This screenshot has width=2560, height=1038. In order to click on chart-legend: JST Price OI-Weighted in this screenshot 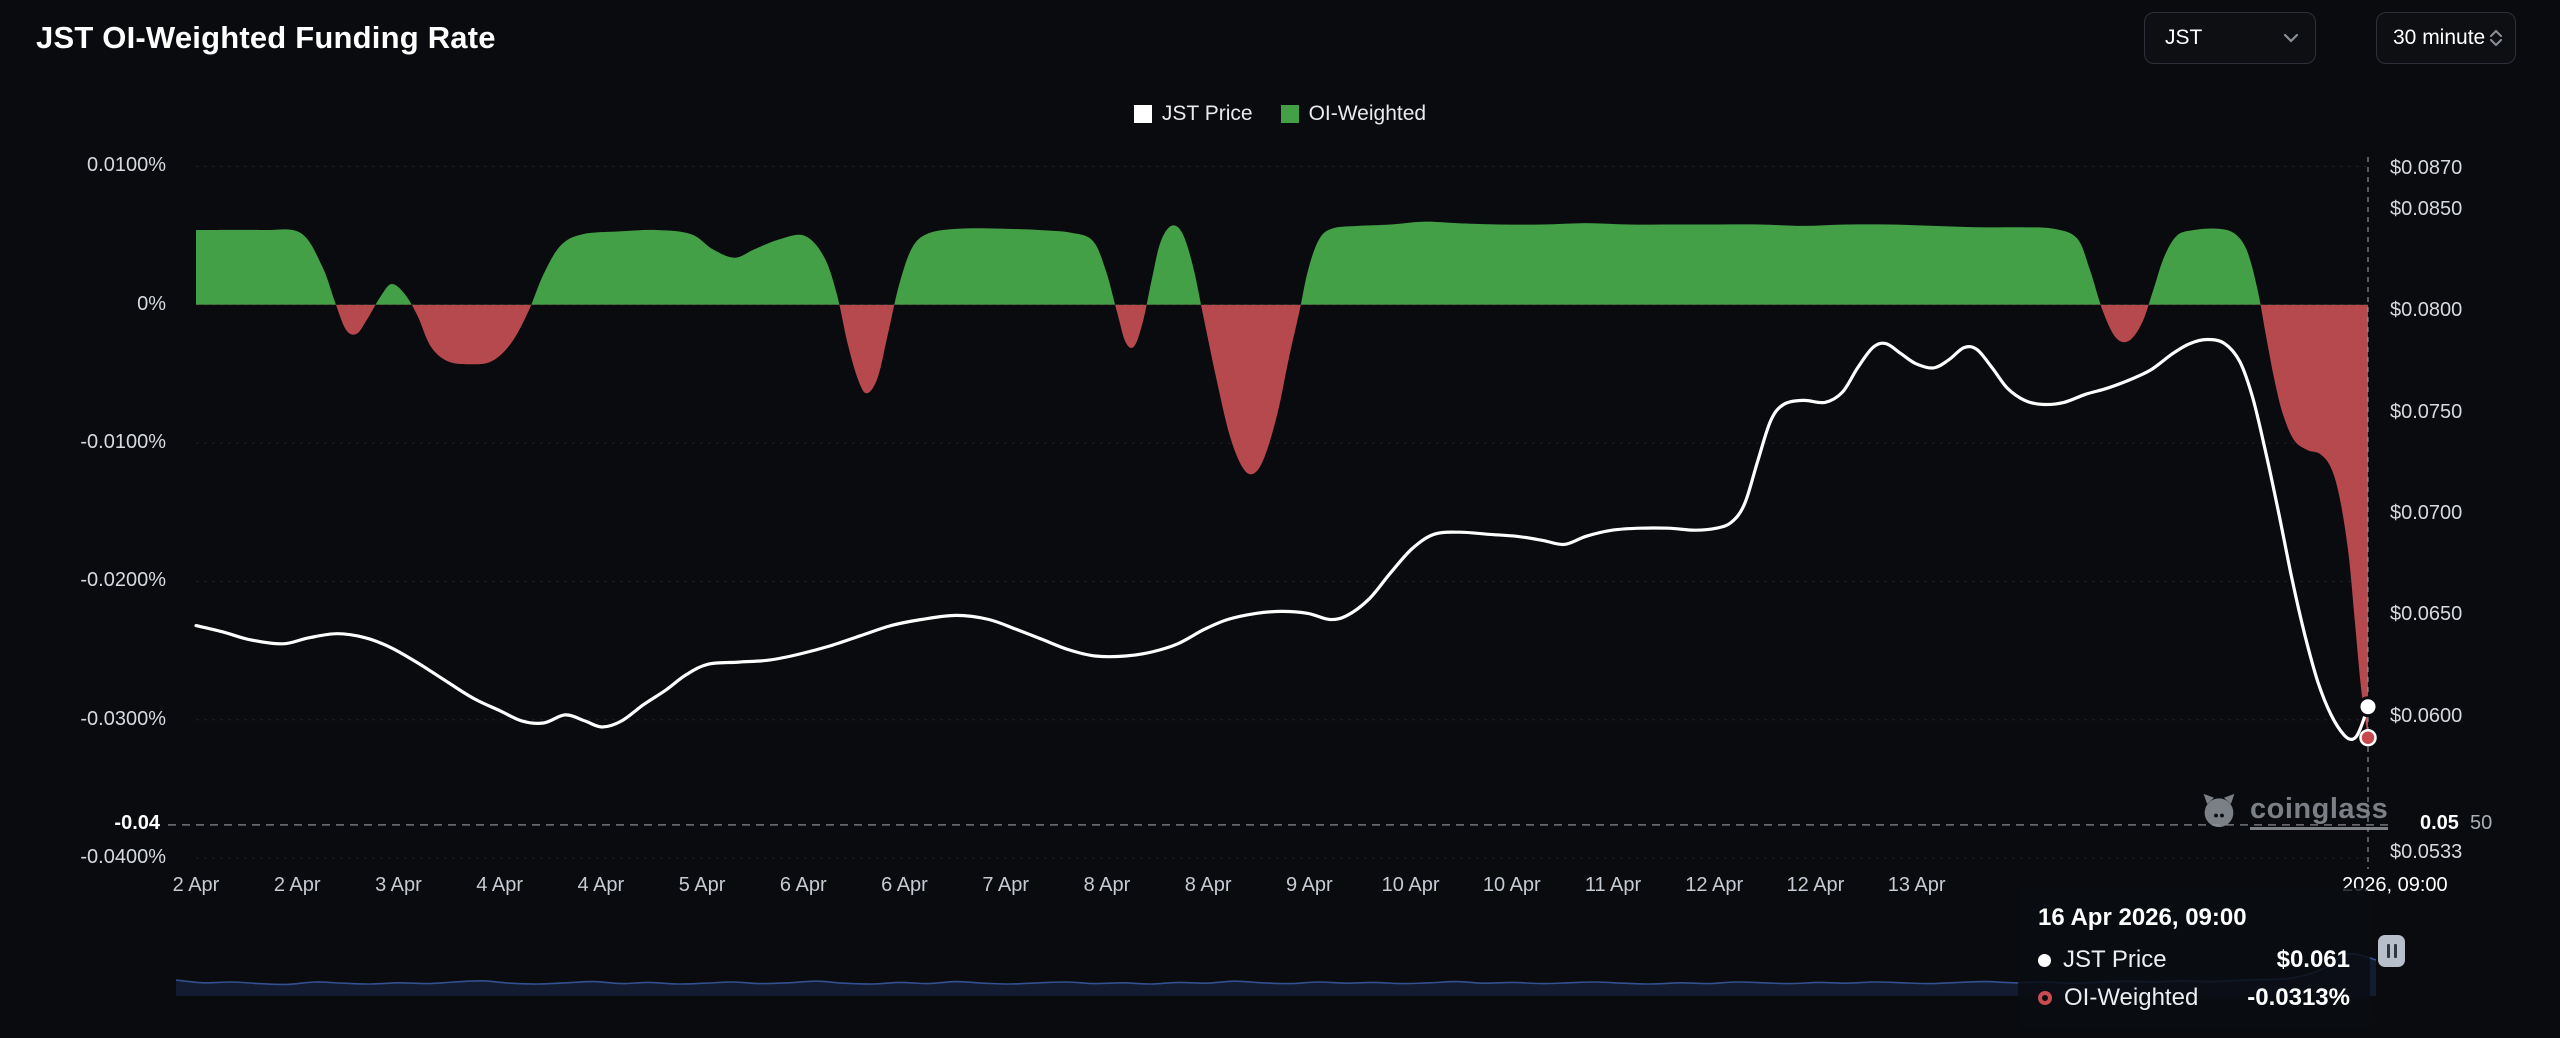, I will do `click(1280, 114)`.